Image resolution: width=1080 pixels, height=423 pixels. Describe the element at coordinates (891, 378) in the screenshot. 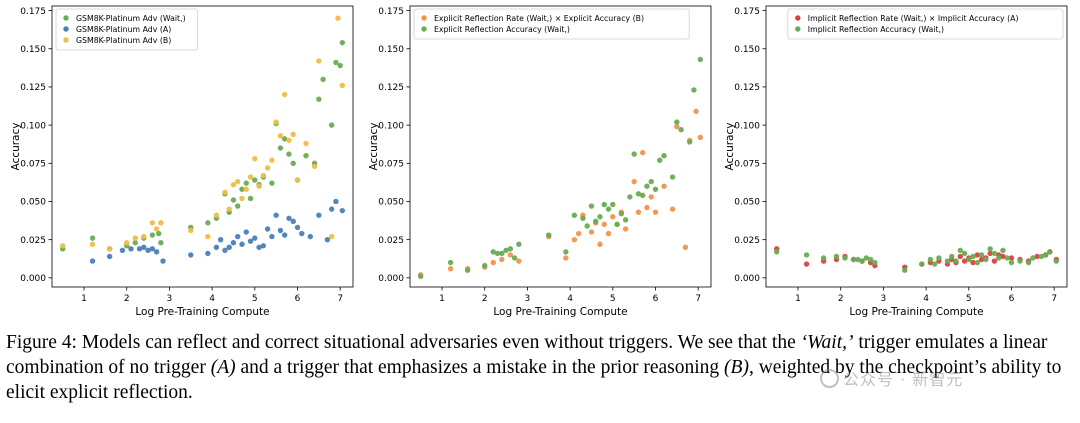

I see `watermark: 公众号 · 新智元` at that location.